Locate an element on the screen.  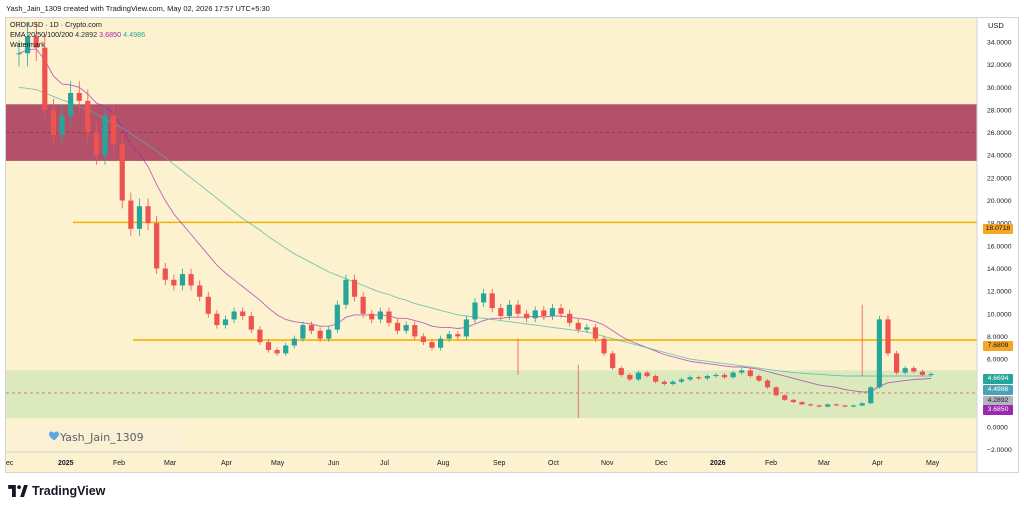
y-tick-label: 10.0000 is located at coordinates (999, 314).